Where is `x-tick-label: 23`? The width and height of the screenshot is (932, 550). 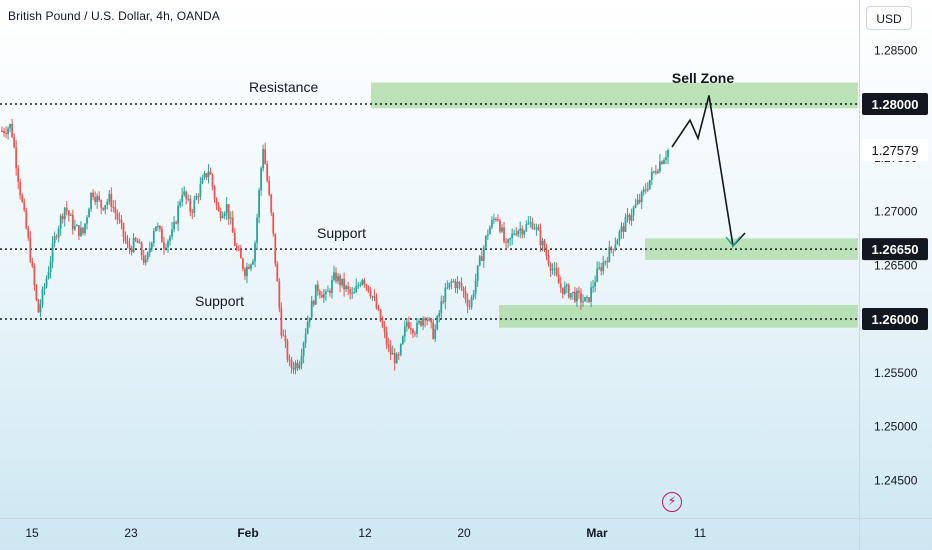
x-tick-label: 23 is located at coordinates (131, 533).